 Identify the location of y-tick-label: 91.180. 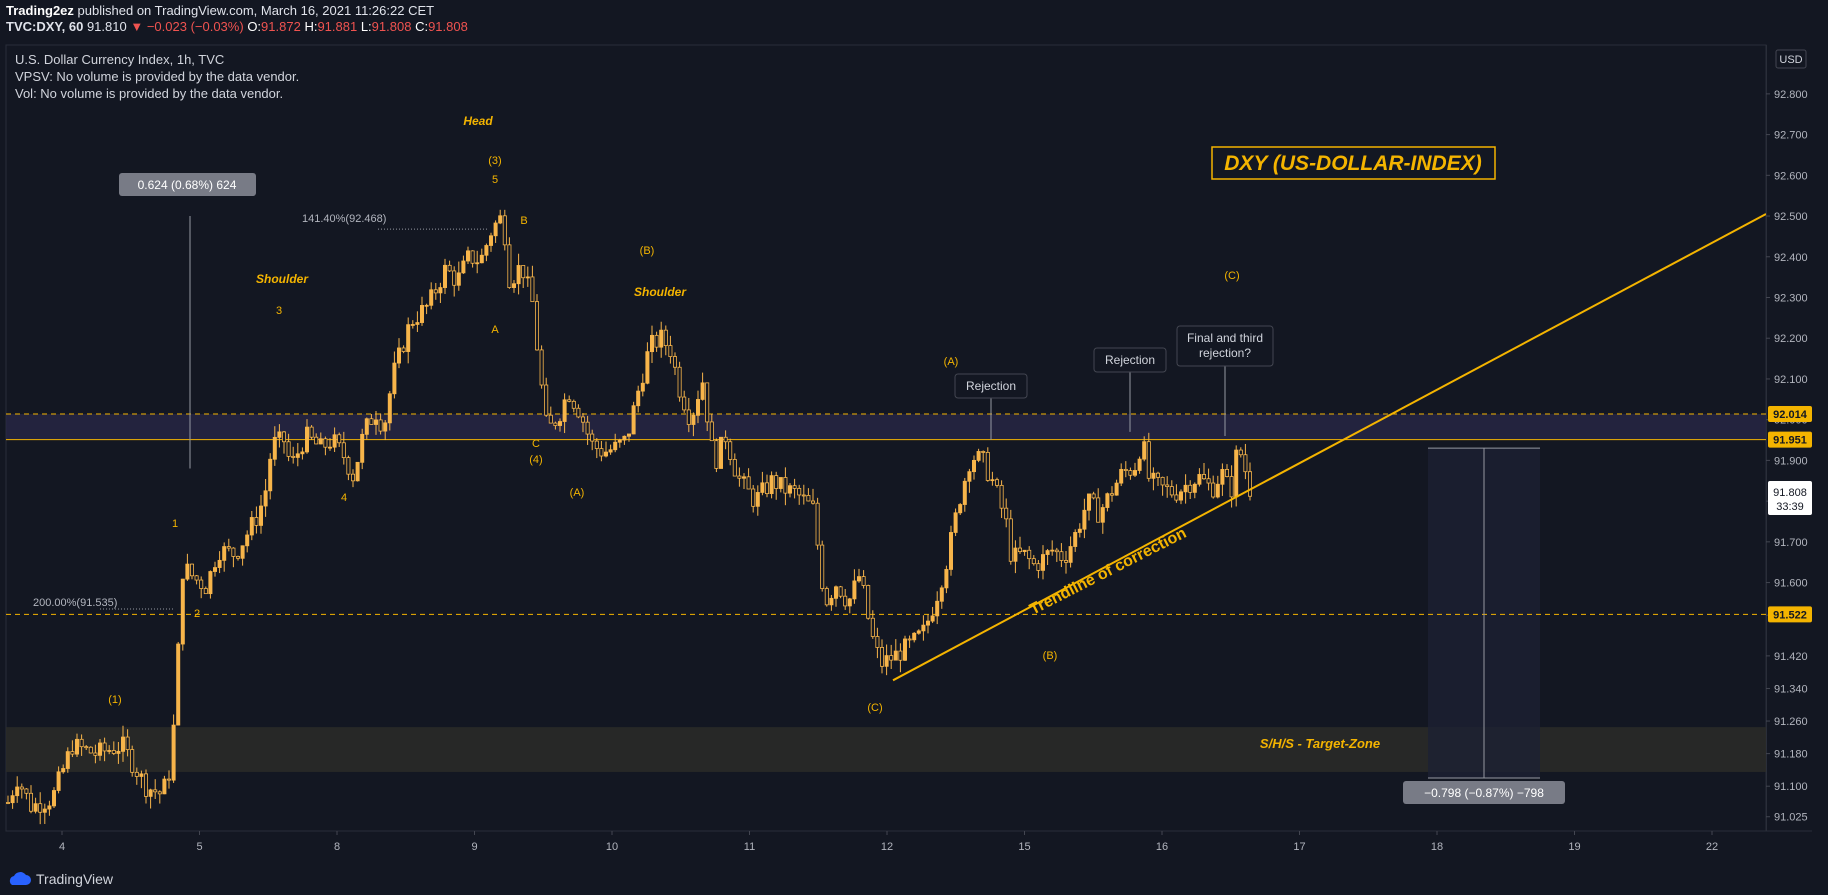
(1791, 755).